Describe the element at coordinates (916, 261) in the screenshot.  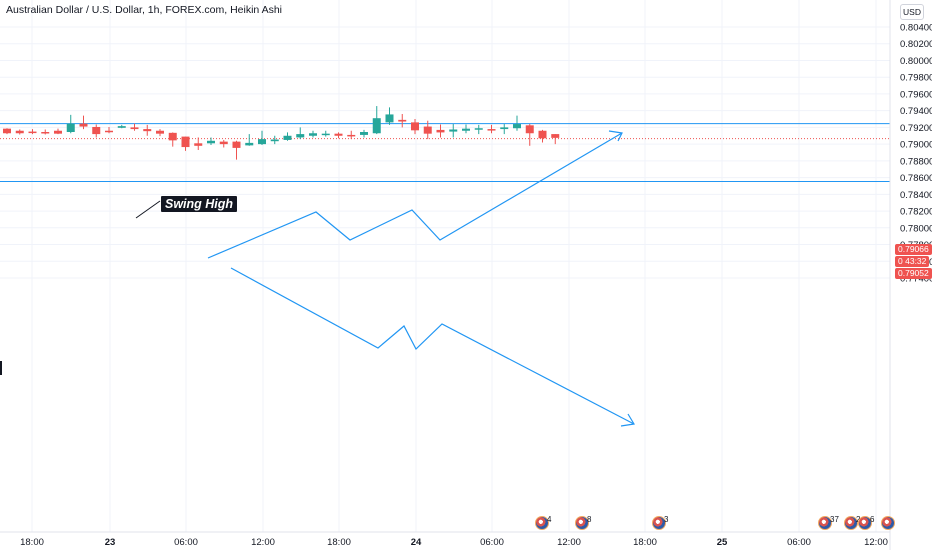
I see `countdown-value: 43:32` at that location.